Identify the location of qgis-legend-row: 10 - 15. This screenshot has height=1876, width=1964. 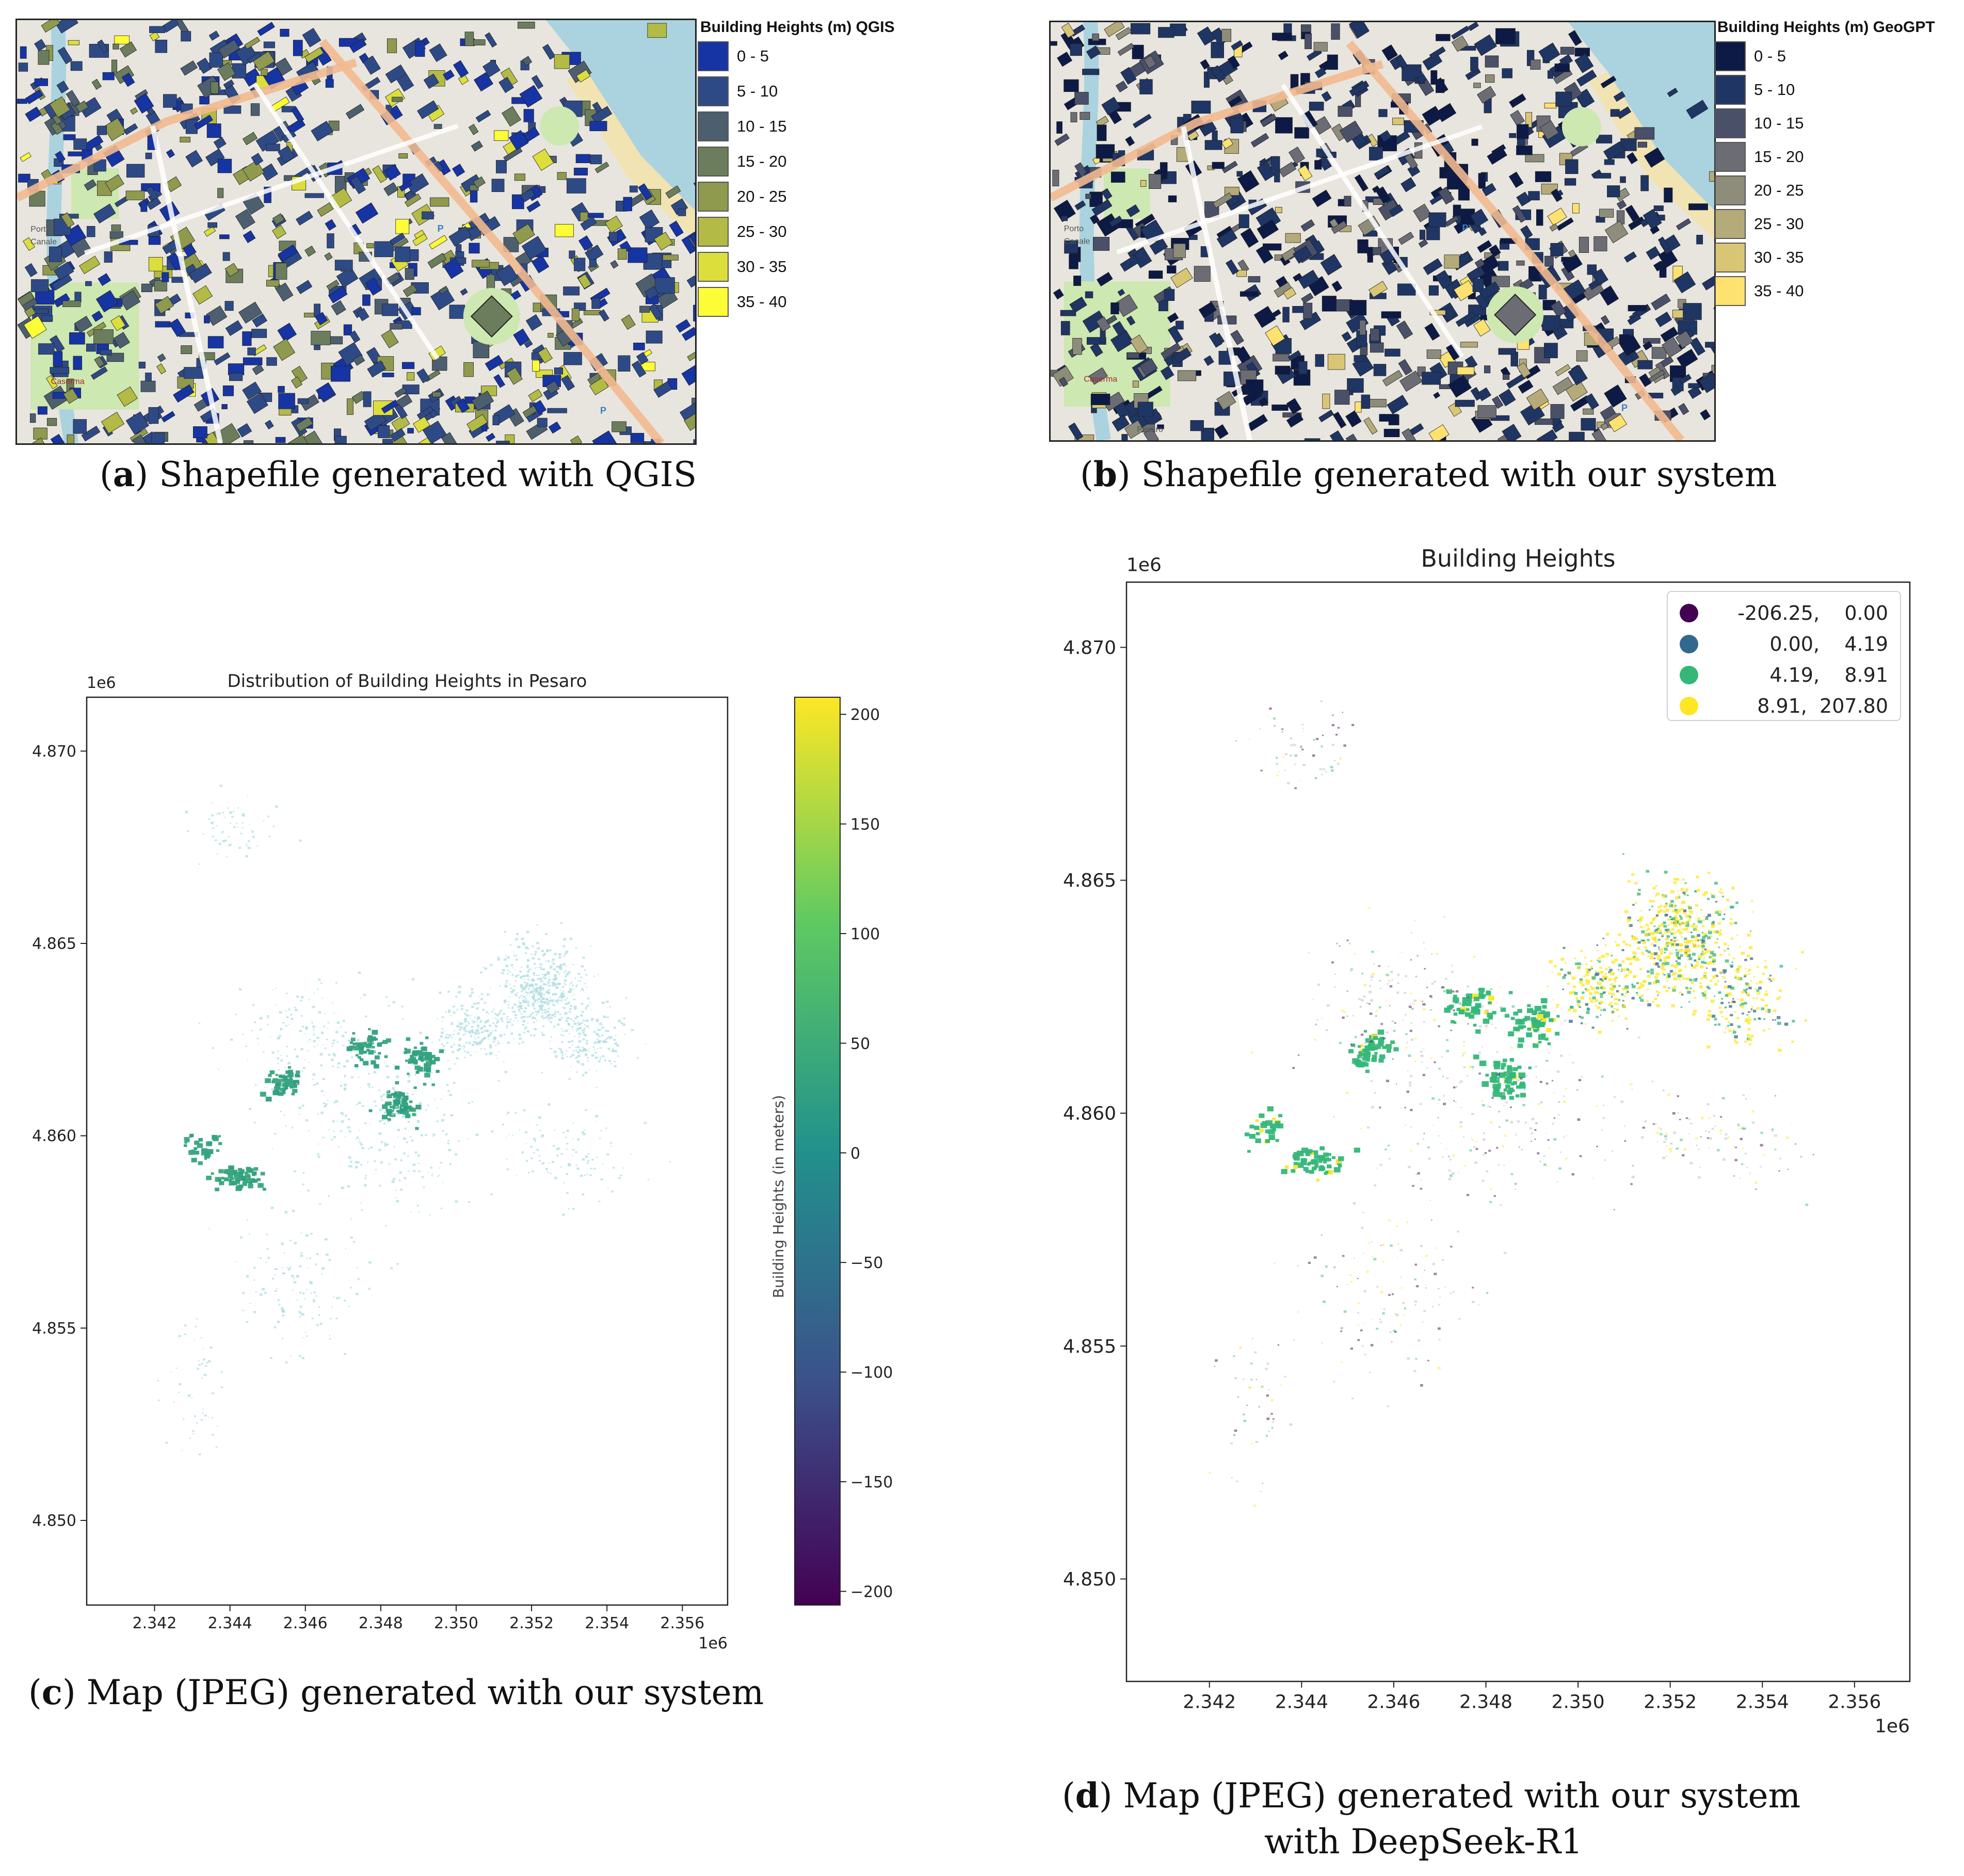
(742, 126).